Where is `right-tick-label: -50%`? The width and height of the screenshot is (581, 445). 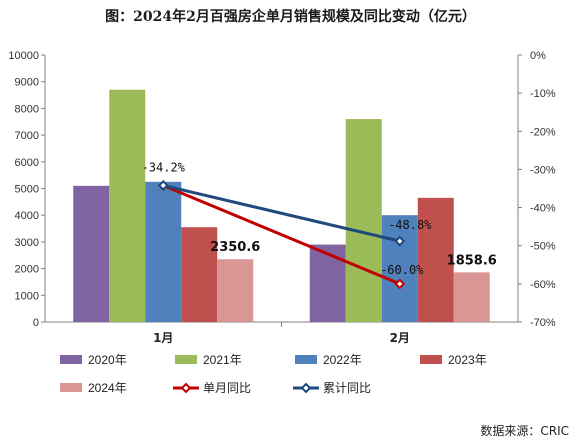 right-tick-label: -50% is located at coordinates (543, 247).